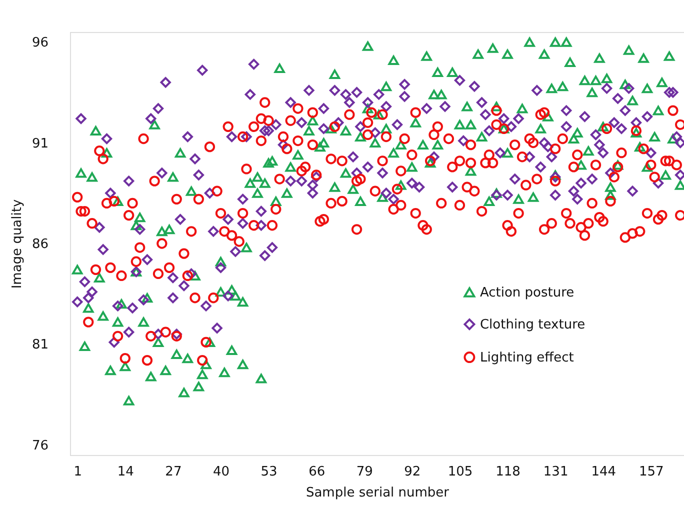  What do you see at coordinates (364, 472) in the screenshot?
I see `x-tick-label: 79` at bounding box center [364, 472].